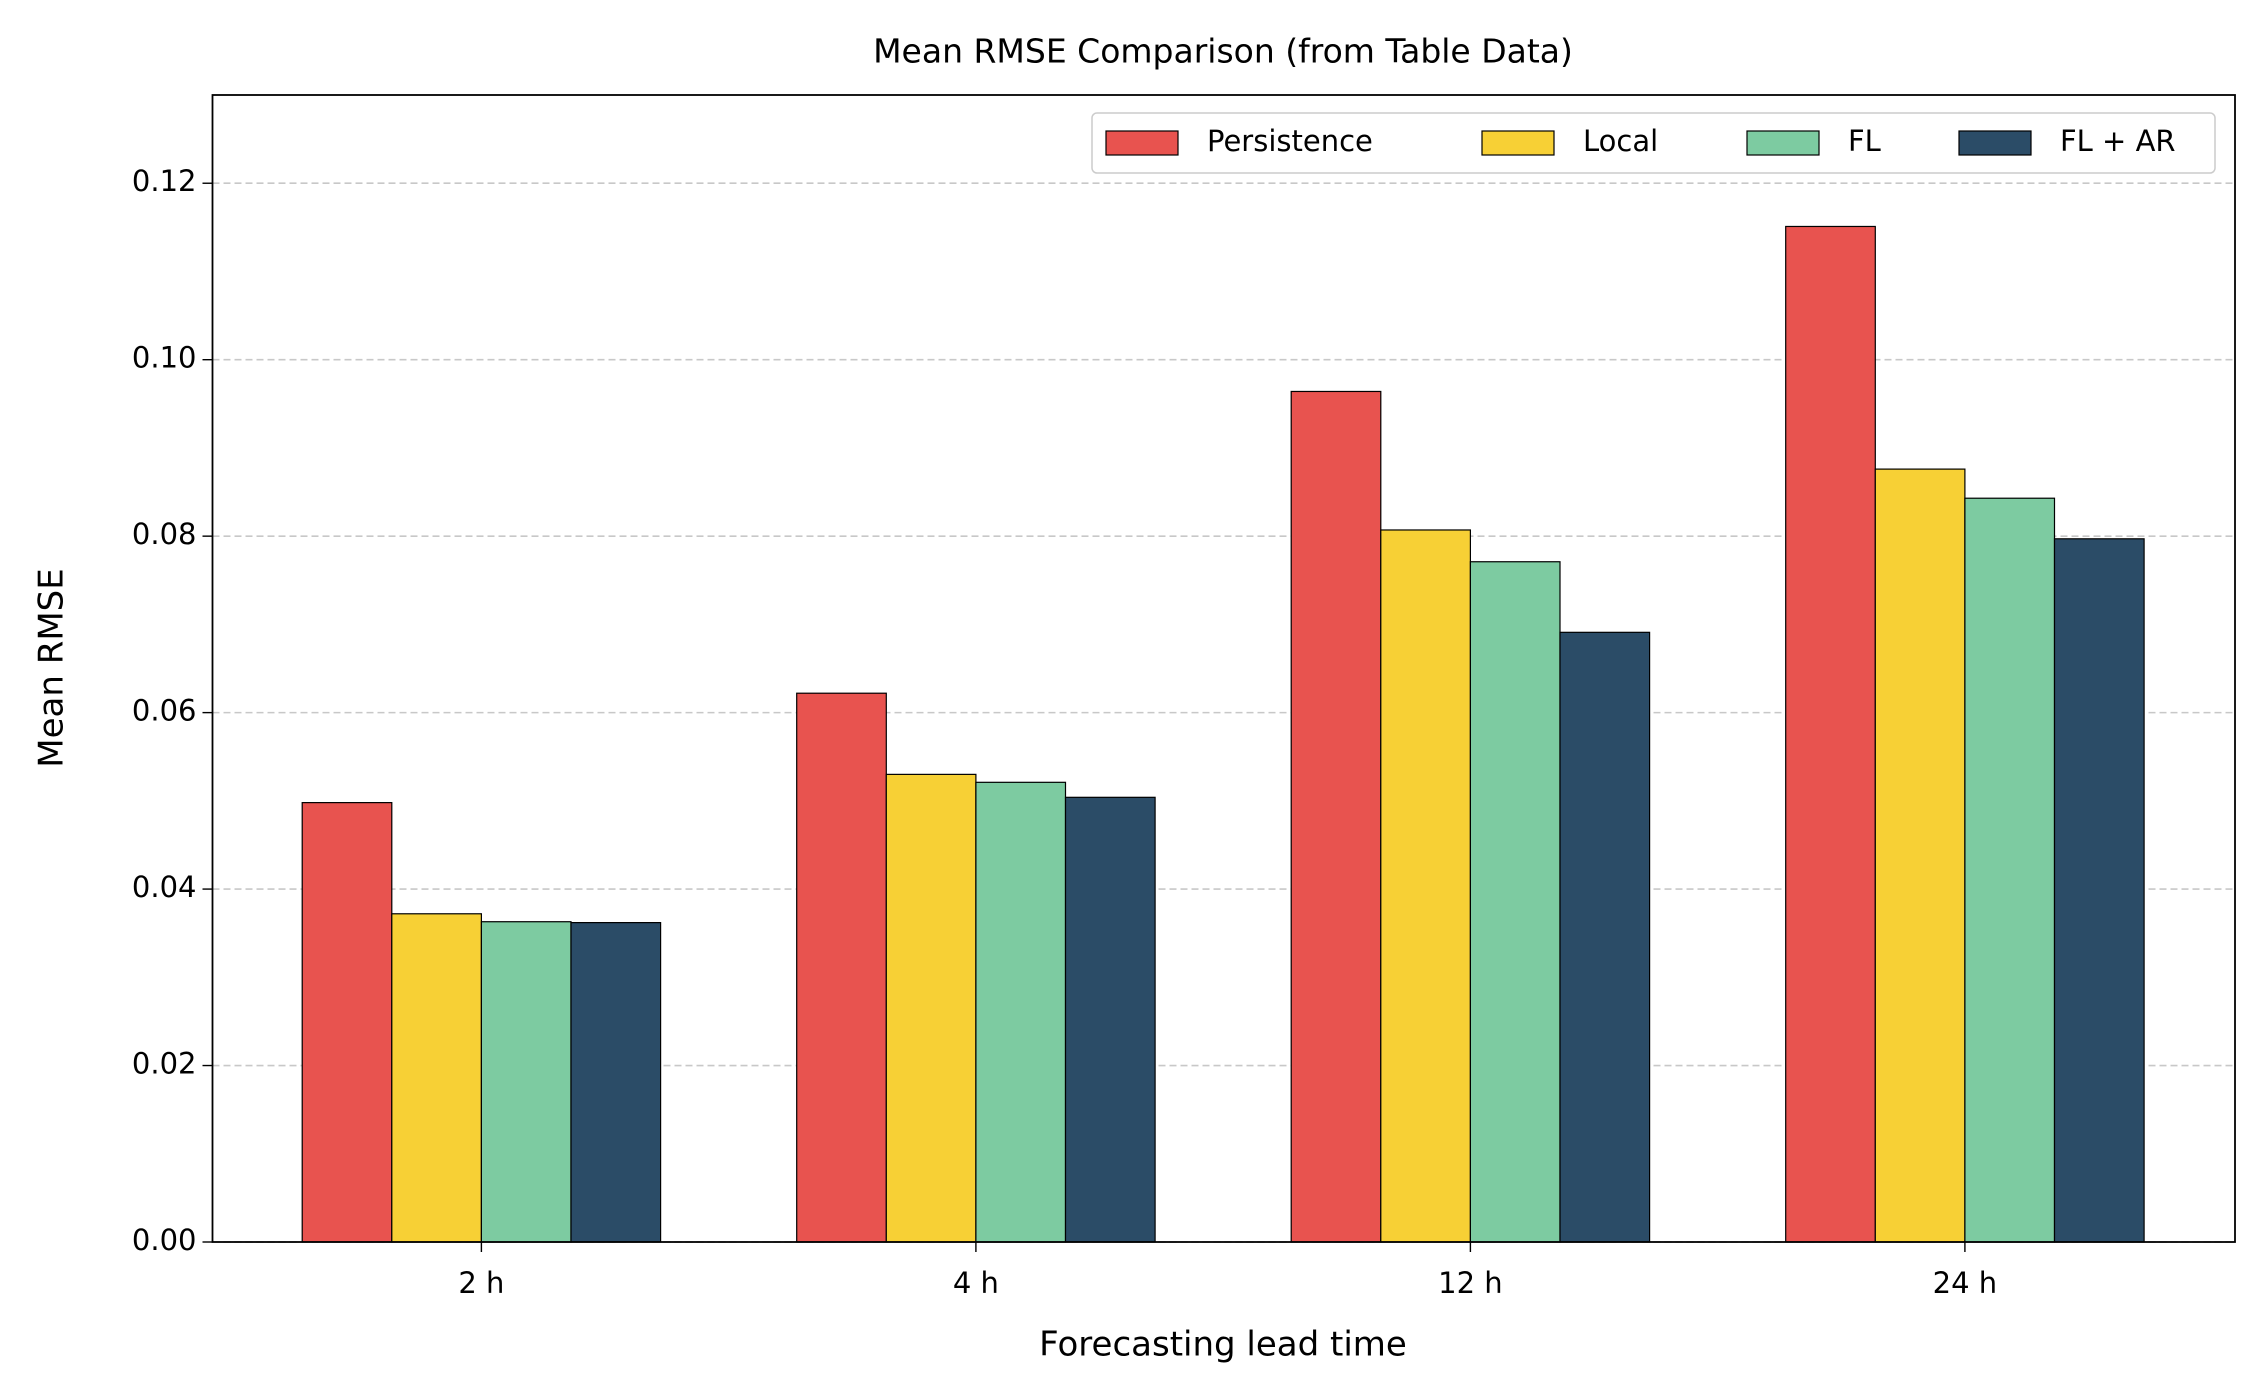 The image size is (2267, 1392). What do you see at coordinates (164, 358) in the screenshot?
I see `y-tick-label: 0.10` at bounding box center [164, 358].